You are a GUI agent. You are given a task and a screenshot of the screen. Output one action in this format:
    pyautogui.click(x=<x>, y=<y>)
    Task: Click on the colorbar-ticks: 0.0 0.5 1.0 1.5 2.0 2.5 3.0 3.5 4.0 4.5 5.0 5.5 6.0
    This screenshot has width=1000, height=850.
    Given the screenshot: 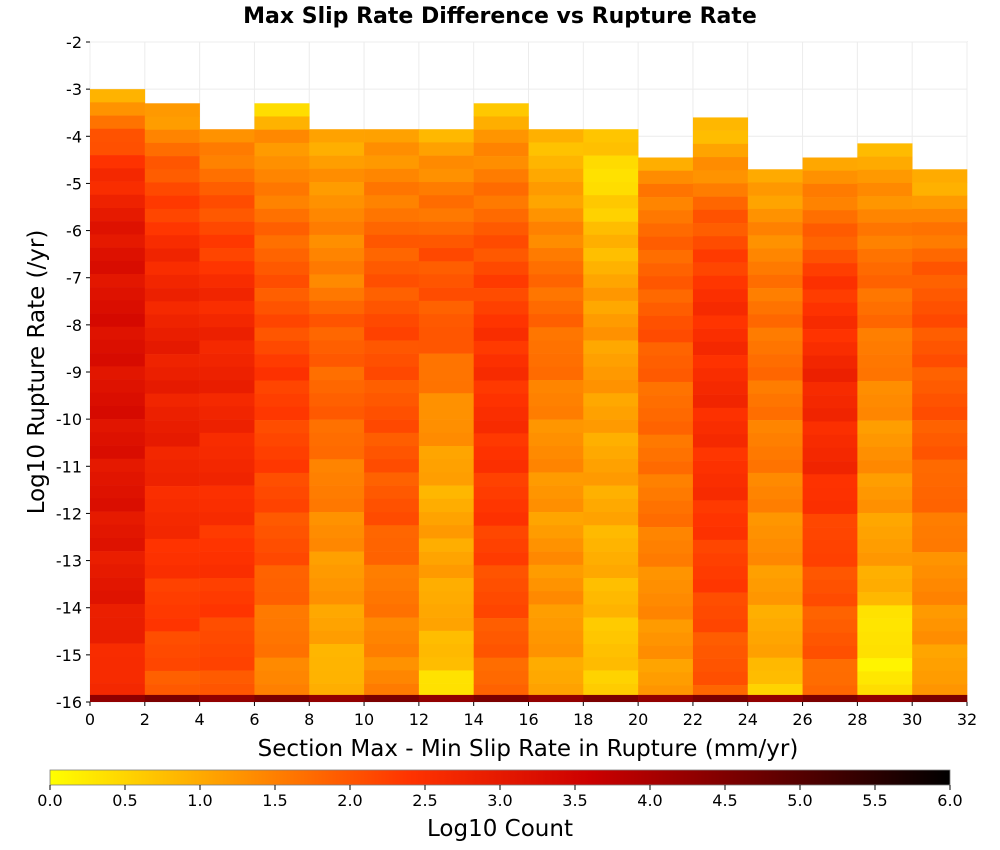 What is the action you would take?
    pyautogui.click(x=500, y=797)
    